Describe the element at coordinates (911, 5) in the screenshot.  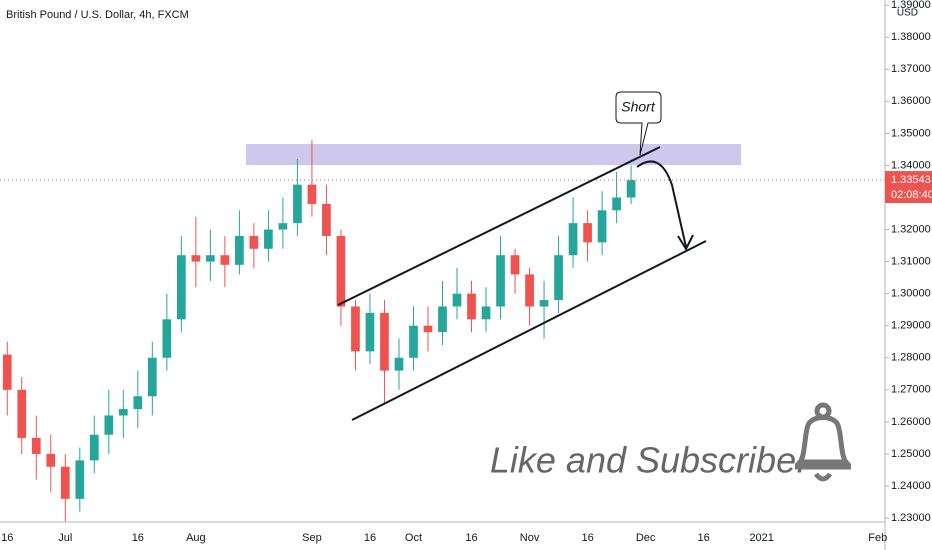
I see `y-tick-label: 1.39000` at that location.